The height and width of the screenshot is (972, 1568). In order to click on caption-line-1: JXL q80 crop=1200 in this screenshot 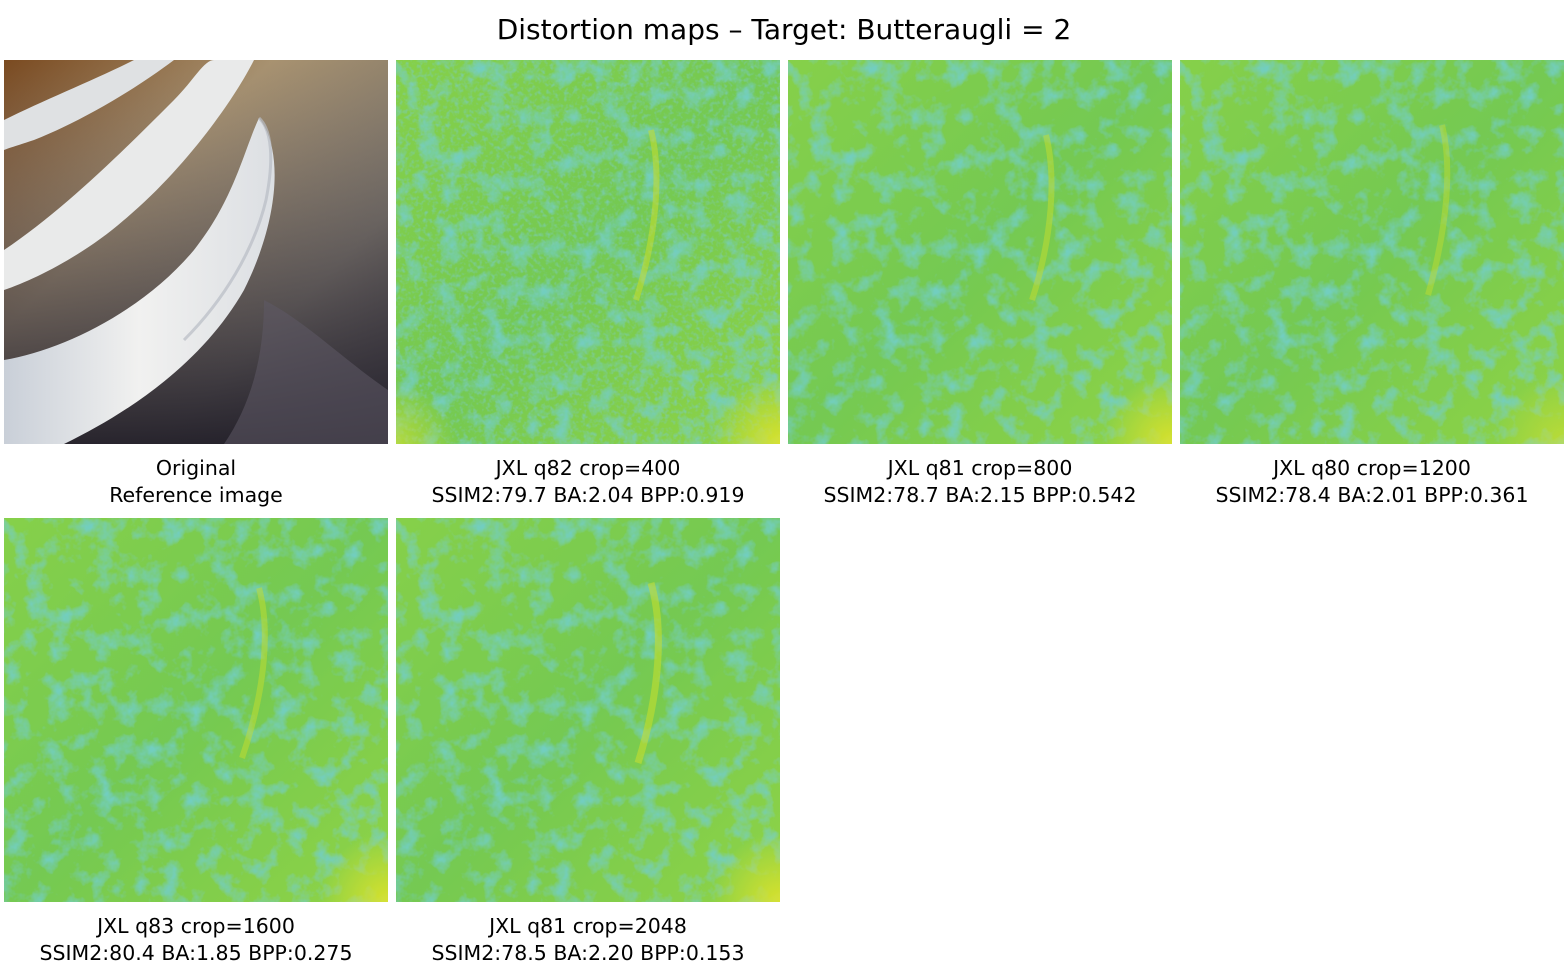, I will do `click(1372, 468)`.